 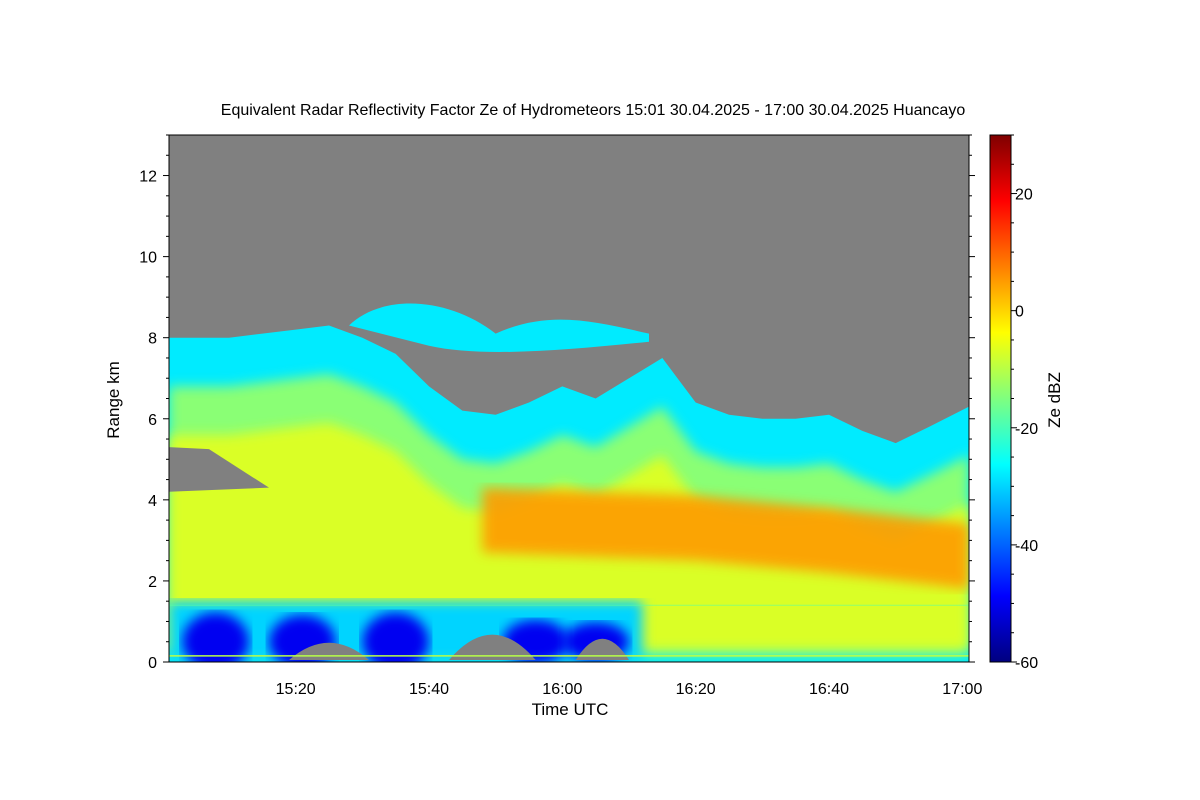 What do you see at coordinates (725, 538) in the screenshot?
I see `max-reflectivity-band` at bounding box center [725, 538].